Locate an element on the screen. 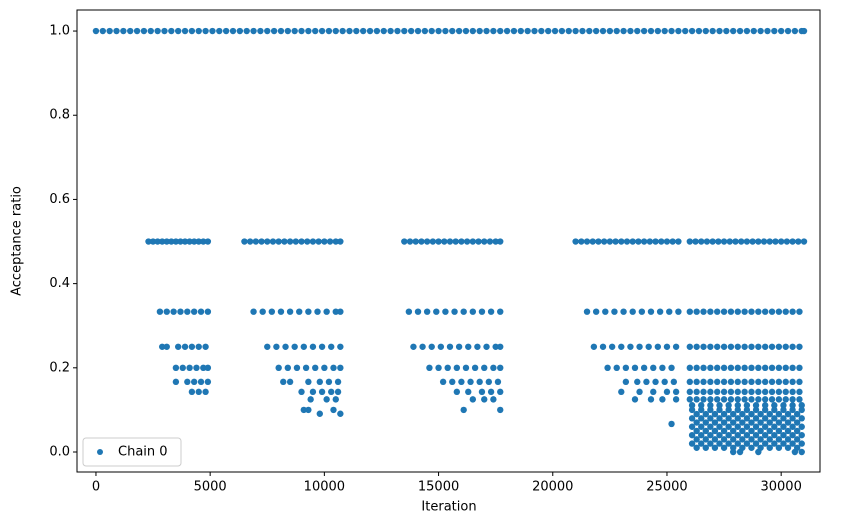 The height and width of the screenshot is (525, 846). y-tick-label: 1.0 is located at coordinates (59, 31).